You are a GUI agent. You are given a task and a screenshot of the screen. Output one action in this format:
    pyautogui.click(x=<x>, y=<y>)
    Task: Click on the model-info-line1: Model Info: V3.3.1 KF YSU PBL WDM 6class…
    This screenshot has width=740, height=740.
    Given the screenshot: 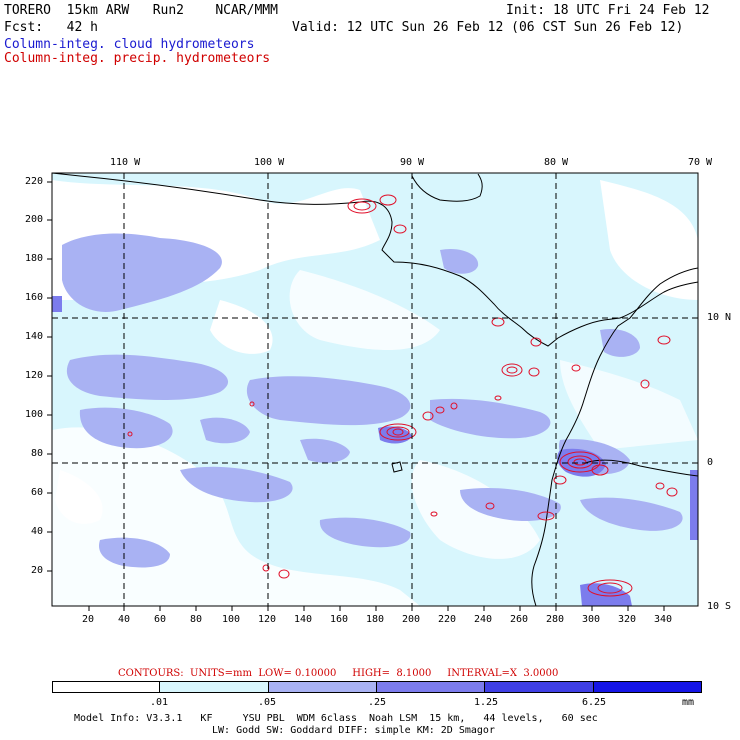 What is the action you would take?
    pyautogui.click(x=336, y=718)
    